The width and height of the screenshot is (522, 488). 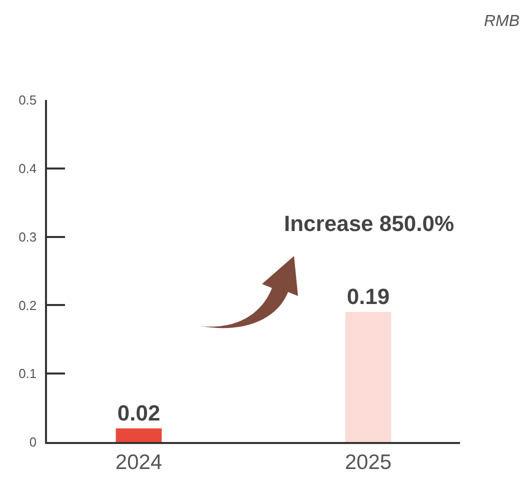 What do you see at coordinates (502, 21) in the screenshot?
I see `text: RMB` at bounding box center [502, 21].